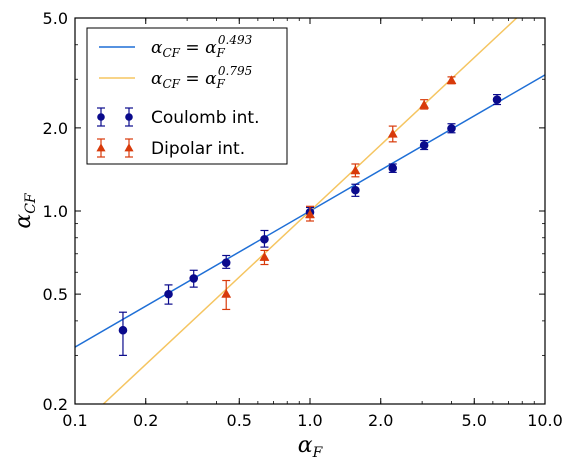 The width and height of the screenshot is (569, 462). I want to click on legend-series-label: Dipolar int., so click(198, 149).